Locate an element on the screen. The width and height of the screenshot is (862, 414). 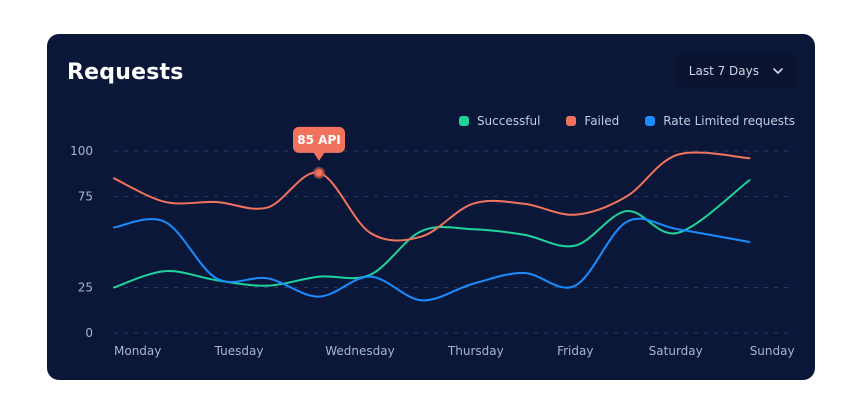
tooltip-box is located at coordinates (319, 139).